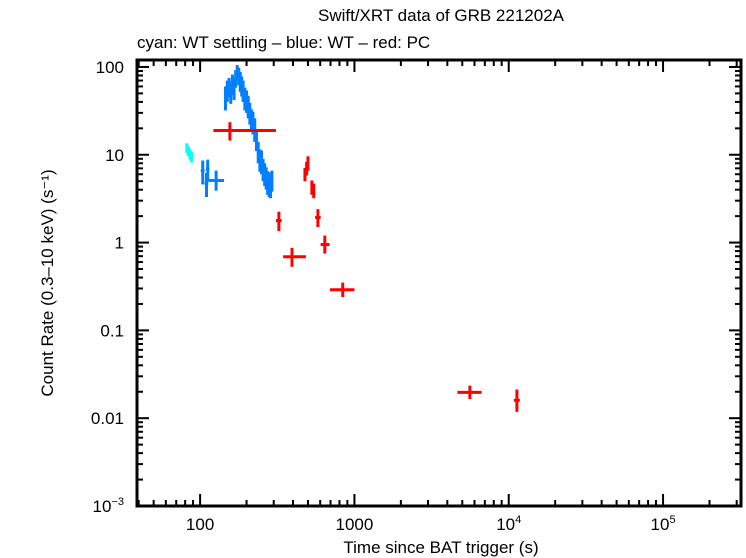  What do you see at coordinates (119, 243) in the screenshot?
I see `y-tick-label: 1` at bounding box center [119, 243].